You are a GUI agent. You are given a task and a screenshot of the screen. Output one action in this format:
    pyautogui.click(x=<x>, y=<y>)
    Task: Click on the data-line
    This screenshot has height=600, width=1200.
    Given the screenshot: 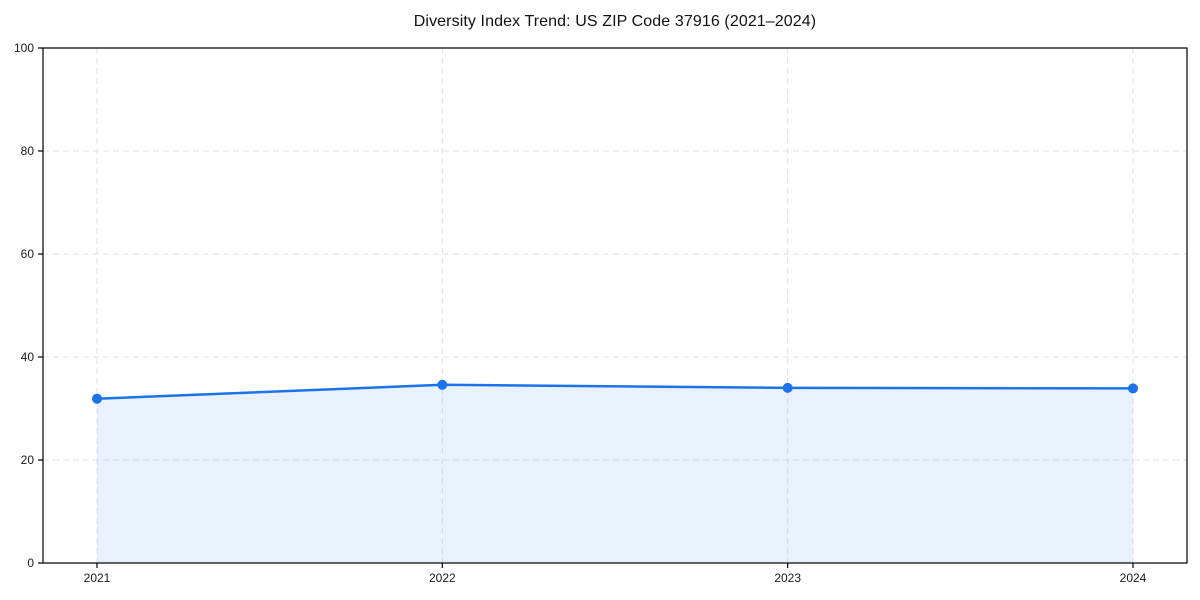 What is the action you would take?
    pyautogui.click(x=615, y=391)
    